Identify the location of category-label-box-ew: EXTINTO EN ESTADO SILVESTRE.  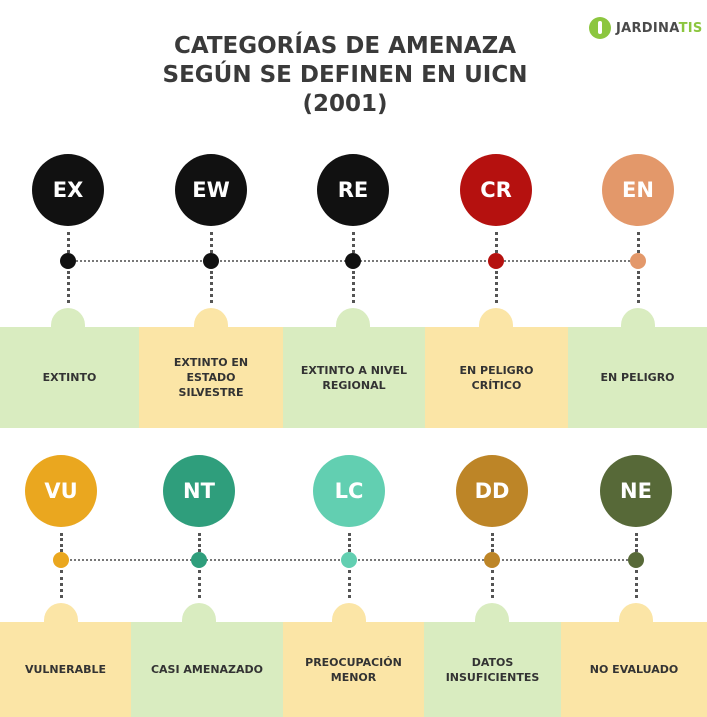
(211, 377).